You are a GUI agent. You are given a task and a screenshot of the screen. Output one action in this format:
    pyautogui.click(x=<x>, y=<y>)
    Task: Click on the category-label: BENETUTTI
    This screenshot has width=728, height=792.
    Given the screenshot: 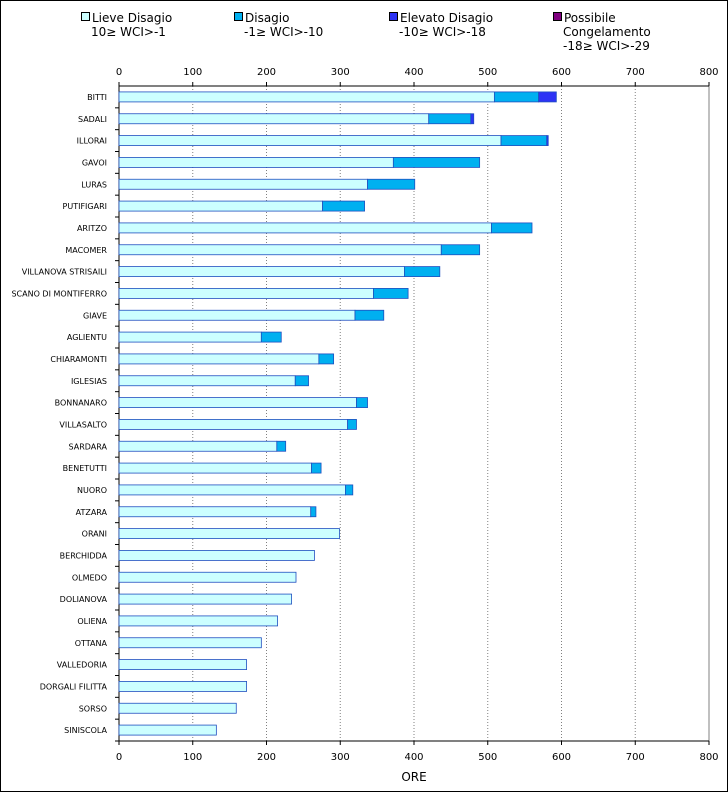 What is the action you would take?
    pyautogui.click(x=85, y=468)
    